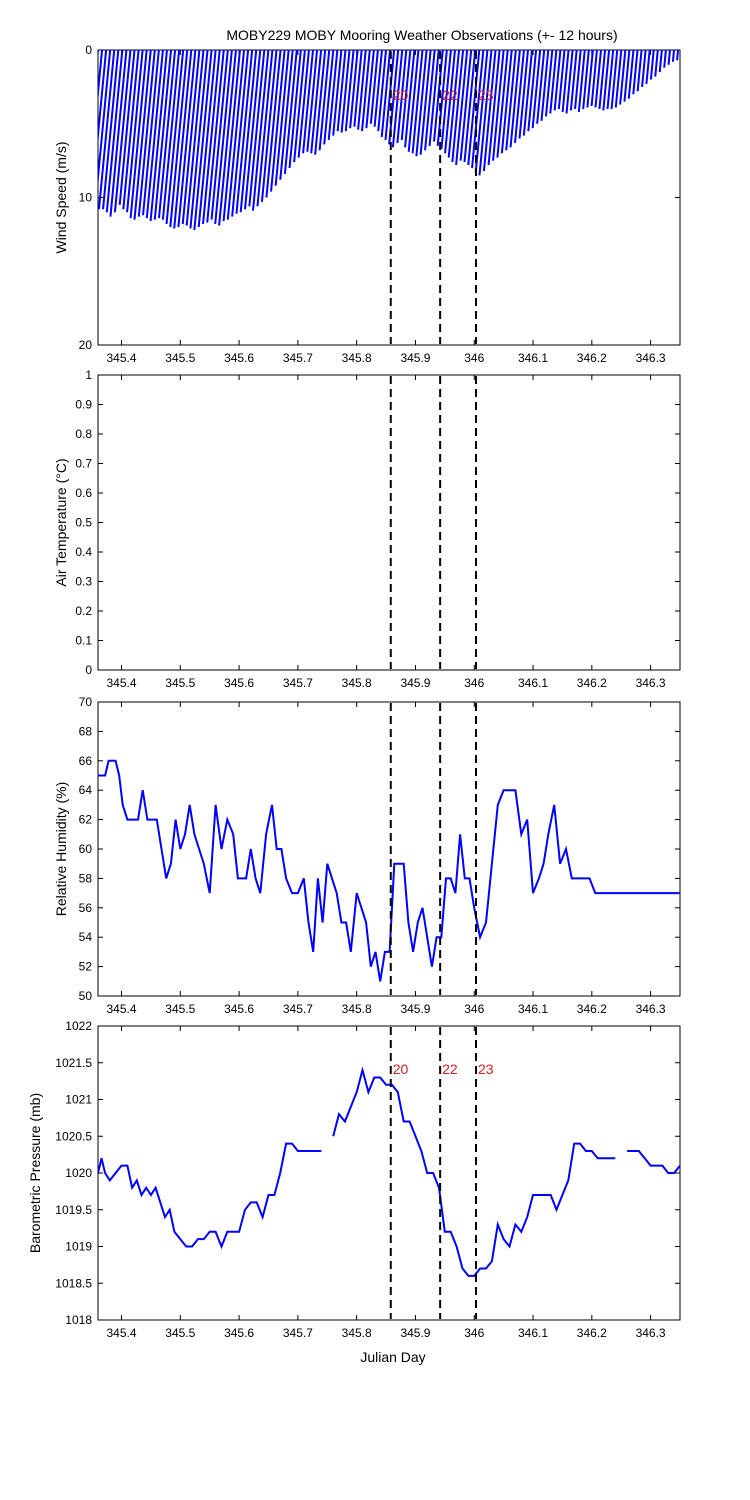 The image size is (750, 1500). Describe the element at coordinates (450, 1069) in the screenshot. I see `event-marker-label: 22` at that location.